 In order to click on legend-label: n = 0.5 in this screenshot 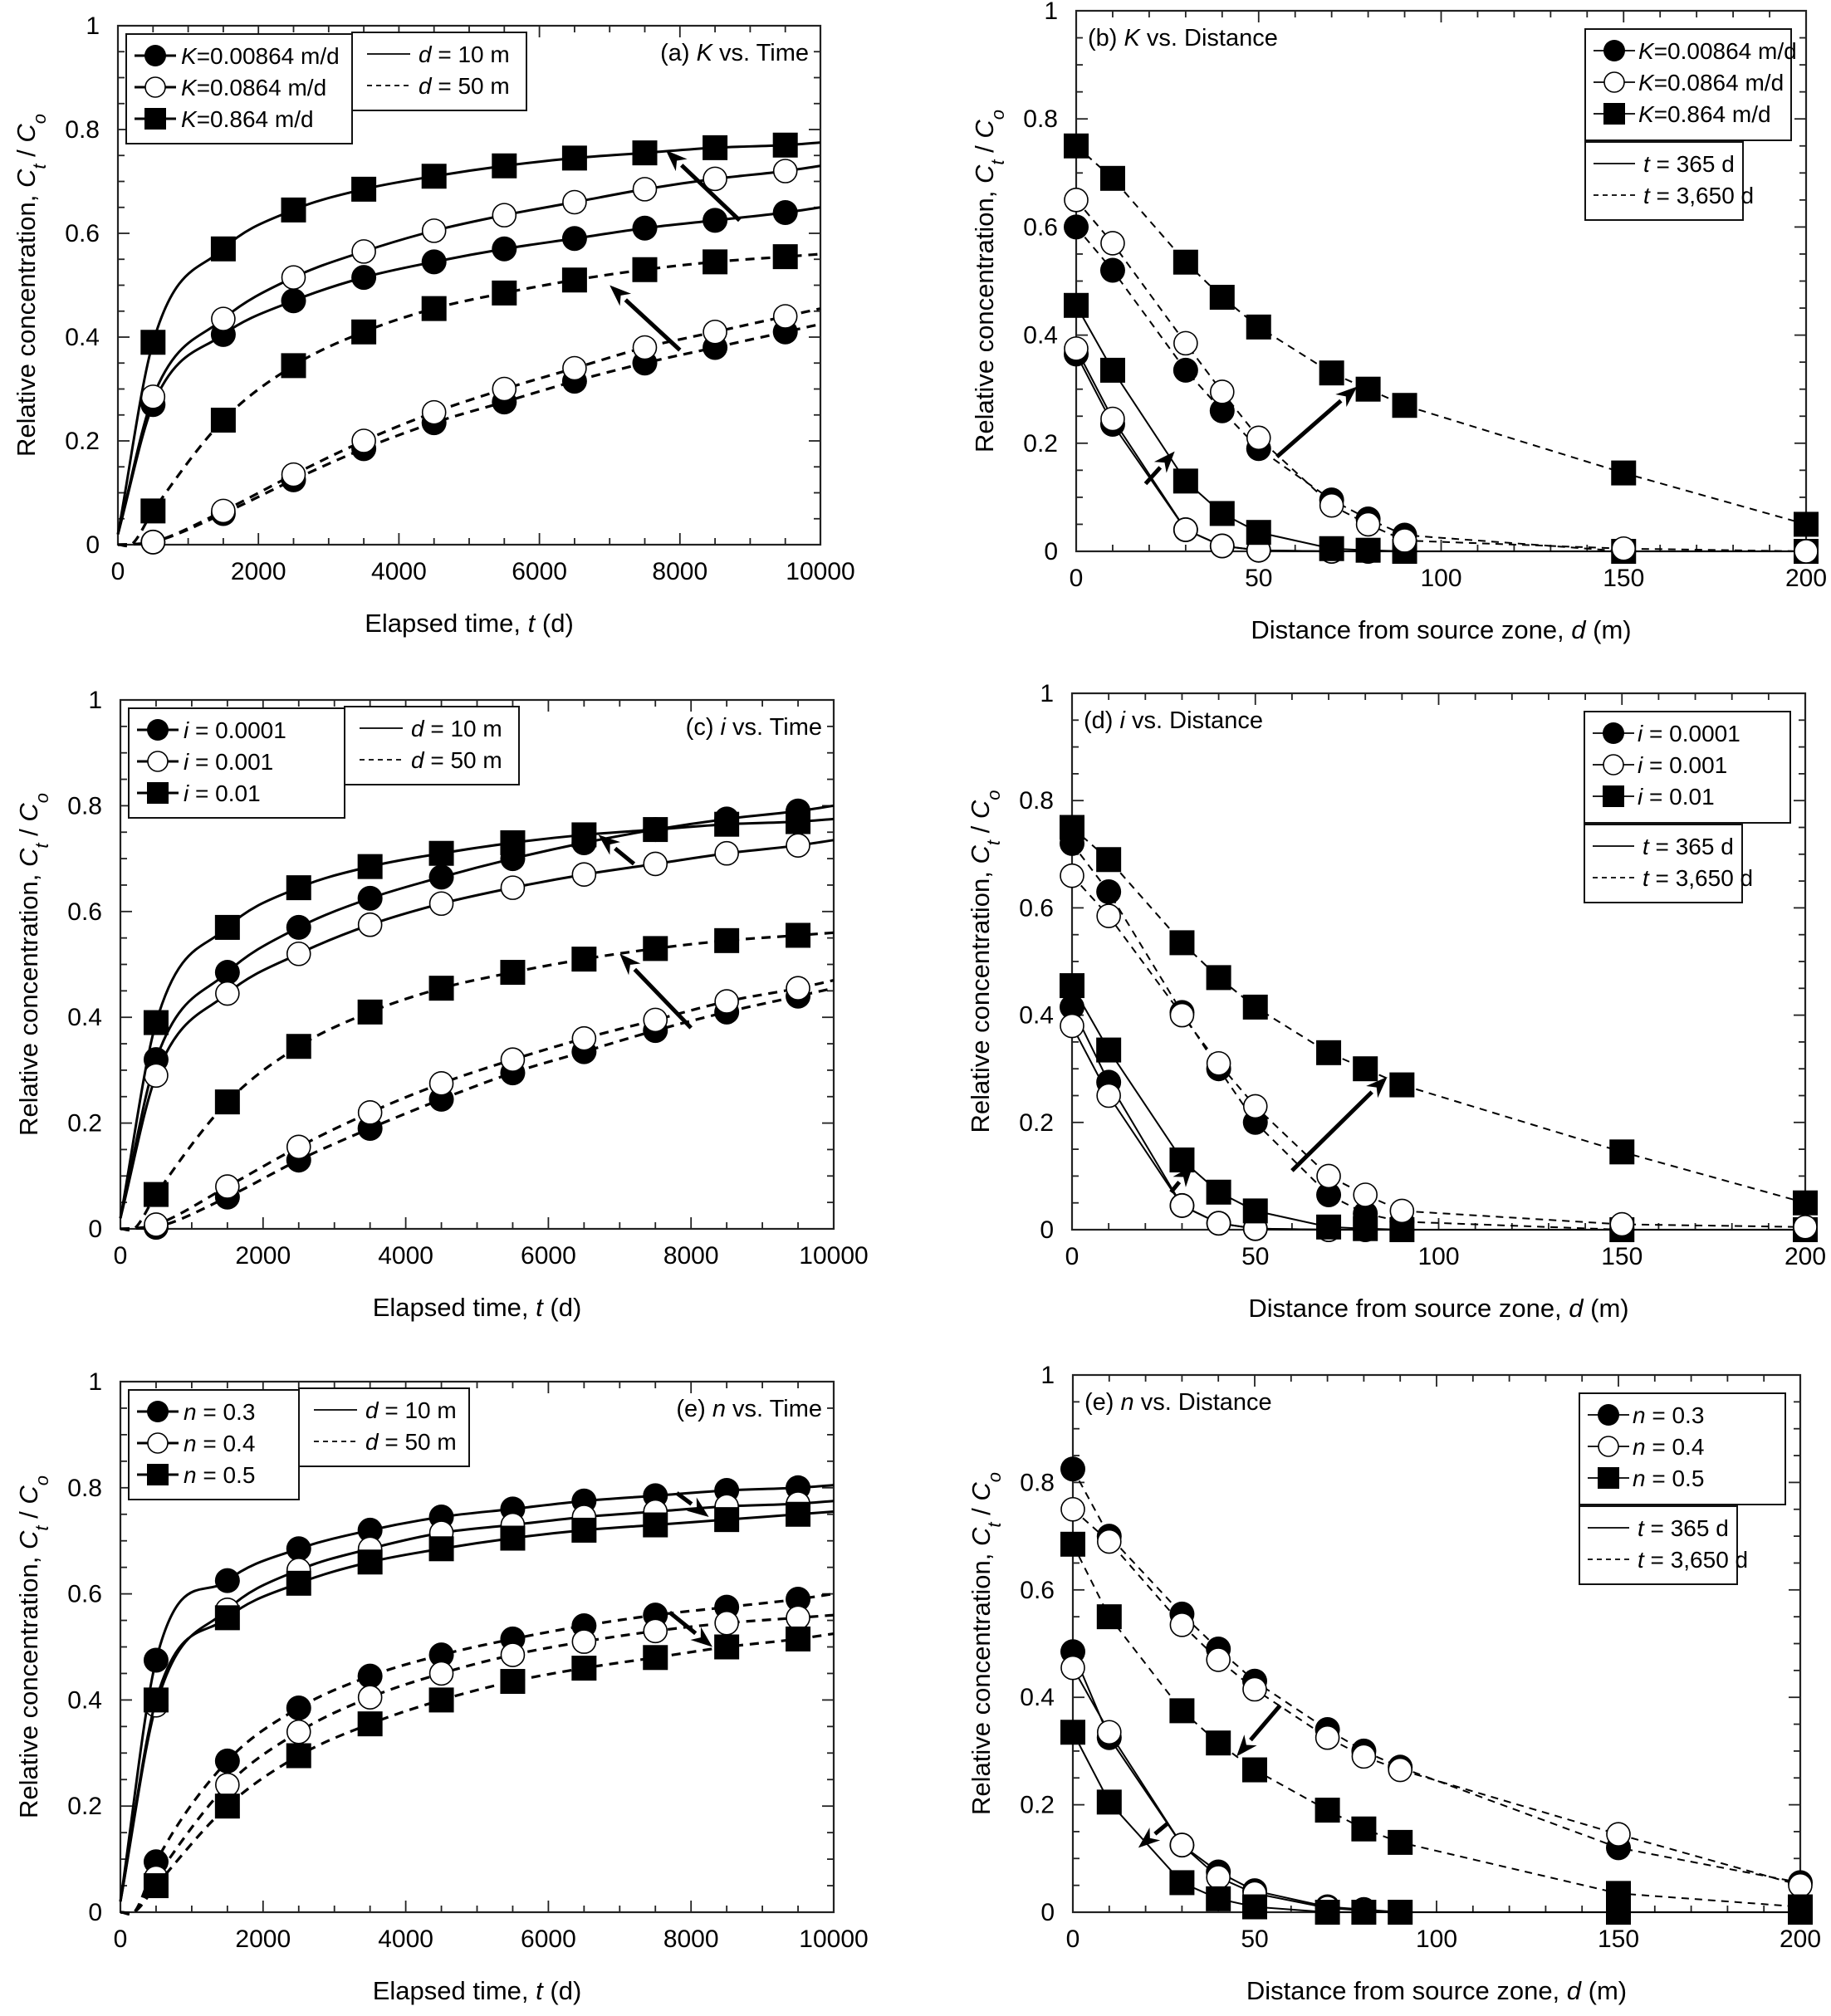, I will do `click(219, 1475)`.